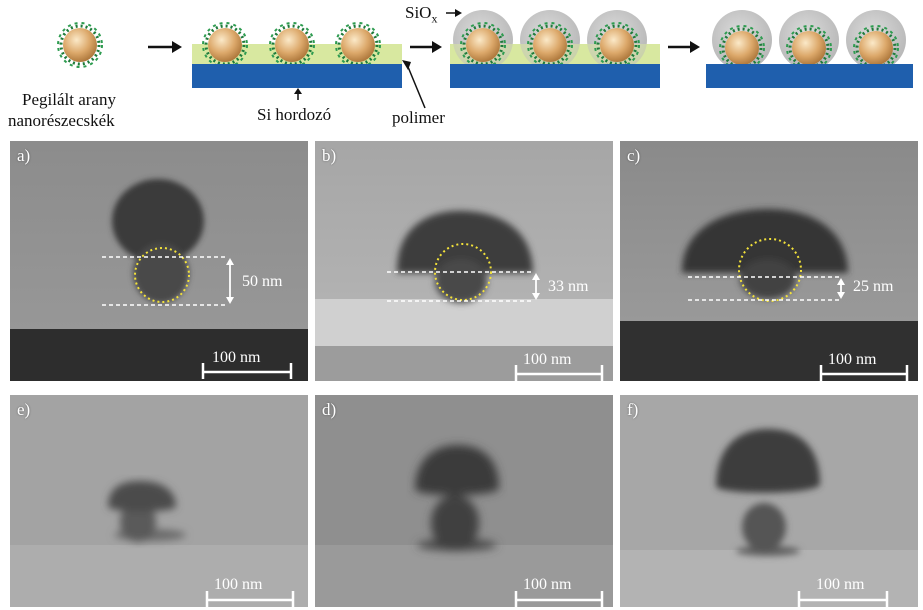 This screenshot has width=923, height=610. Describe the element at coordinates (236, 357) in the screenshot. I see `scale-bar-a: 100 nm` at that location.